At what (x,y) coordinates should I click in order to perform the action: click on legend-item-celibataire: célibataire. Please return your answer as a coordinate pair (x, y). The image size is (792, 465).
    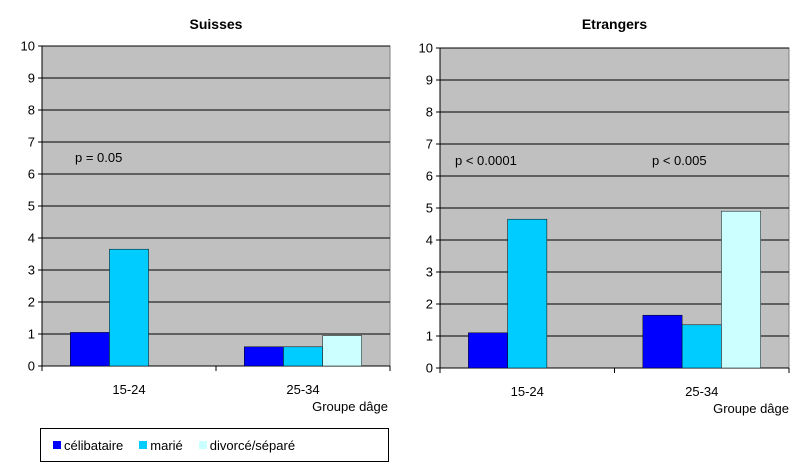
    Looking at the image, I should click on (88, 445).